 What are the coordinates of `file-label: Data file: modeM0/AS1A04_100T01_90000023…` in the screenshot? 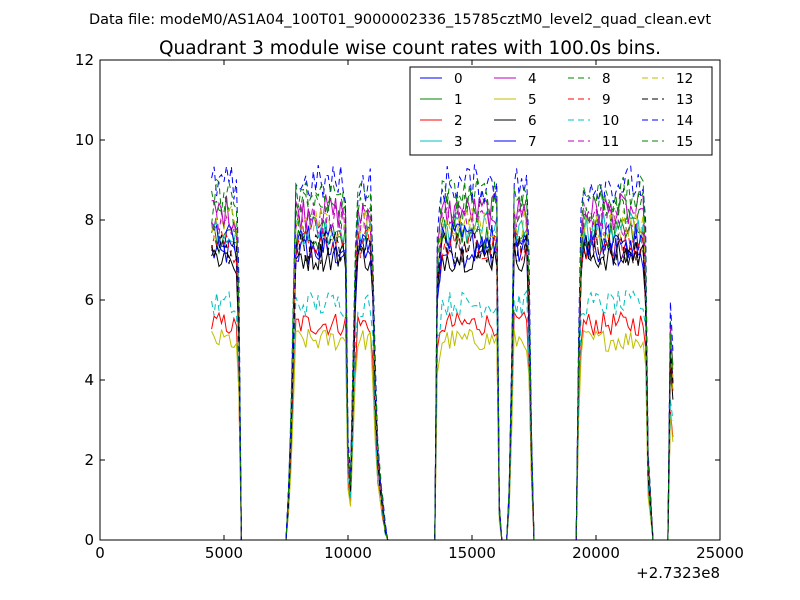 It's located at (400, 20).